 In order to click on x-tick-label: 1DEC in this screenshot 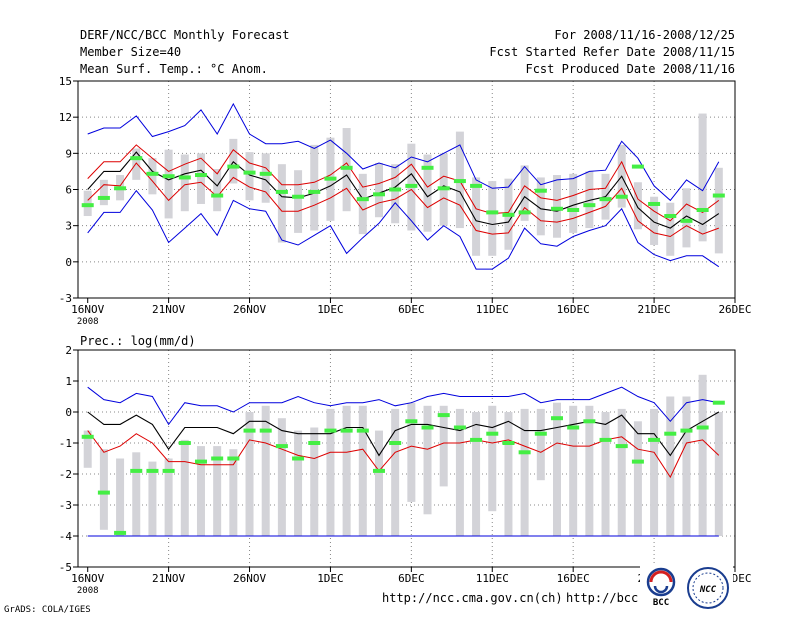, I will do `click(330, 309)`.